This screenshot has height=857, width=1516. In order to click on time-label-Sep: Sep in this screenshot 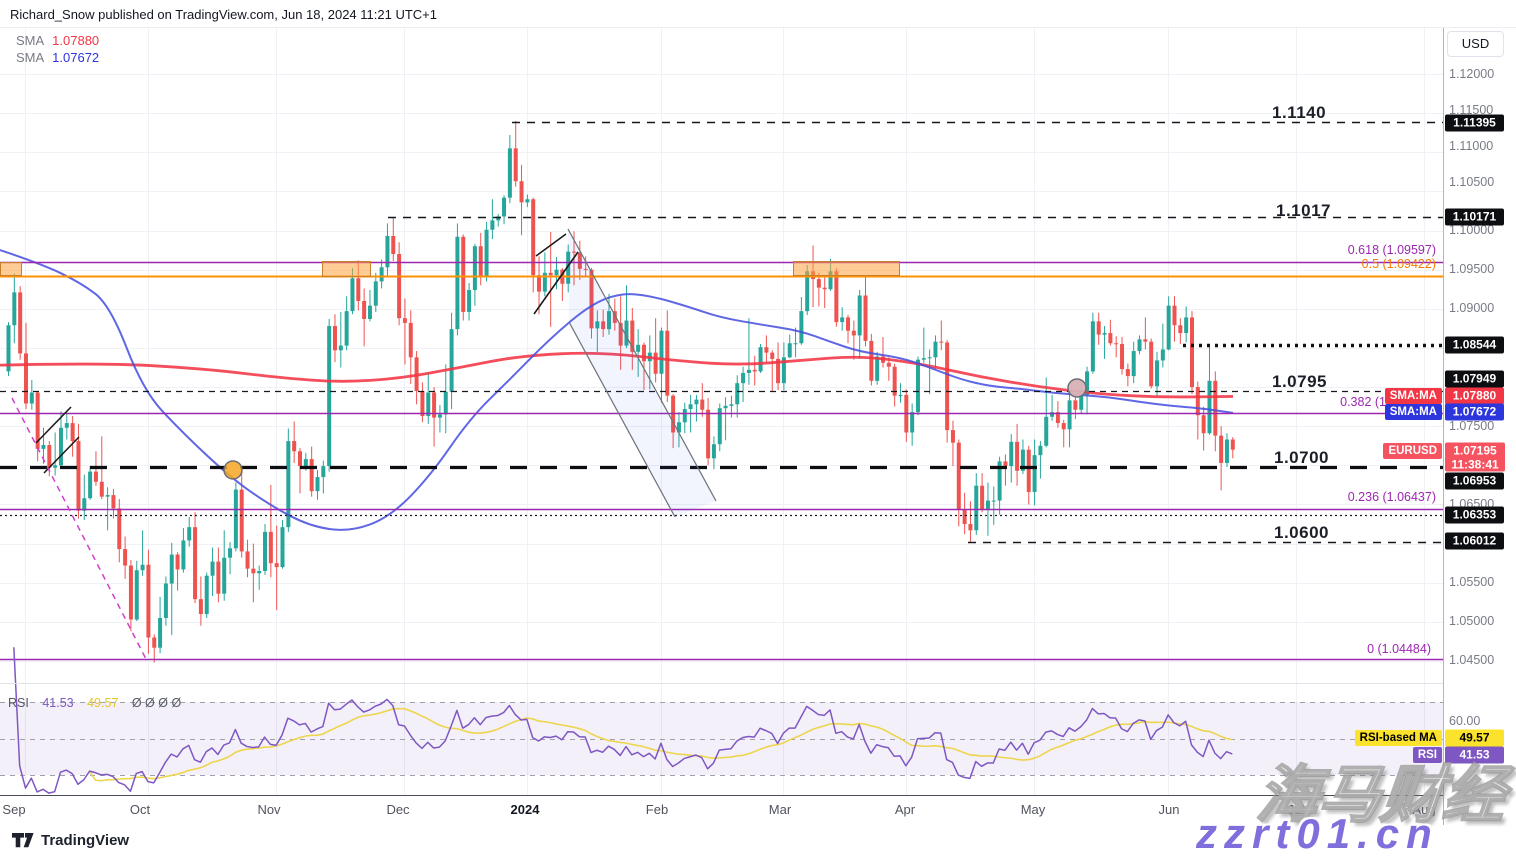, I will do `click(14, 809)`.